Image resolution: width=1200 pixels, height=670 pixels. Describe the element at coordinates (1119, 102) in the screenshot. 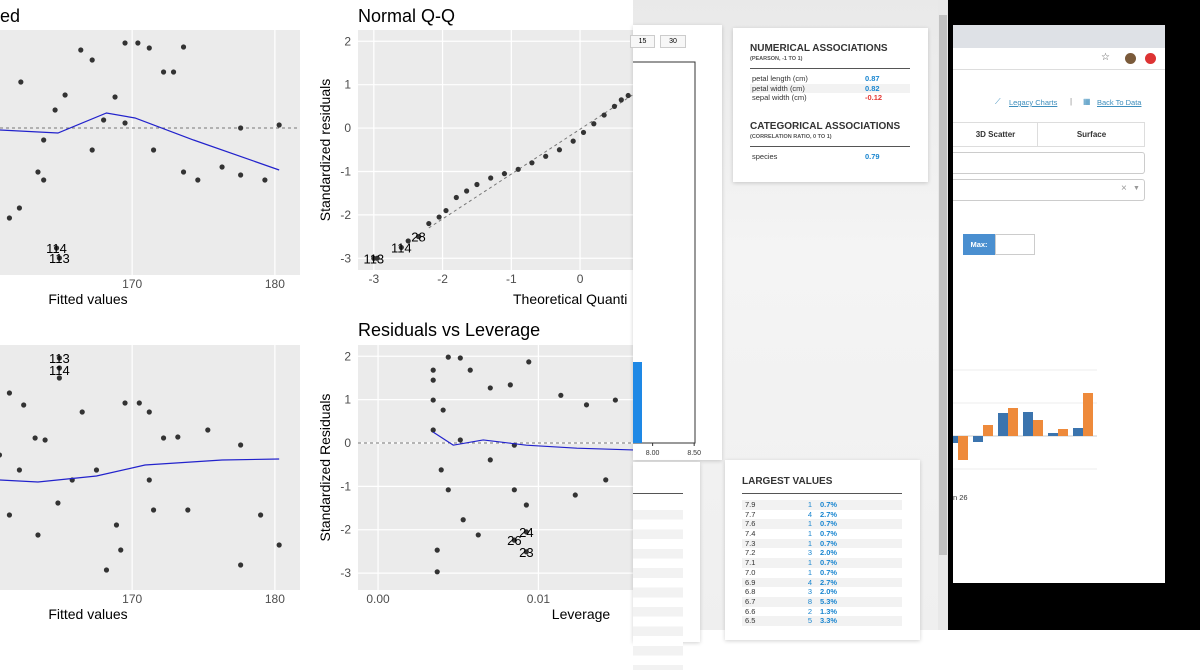

I see `link: Back To Data` at that location.